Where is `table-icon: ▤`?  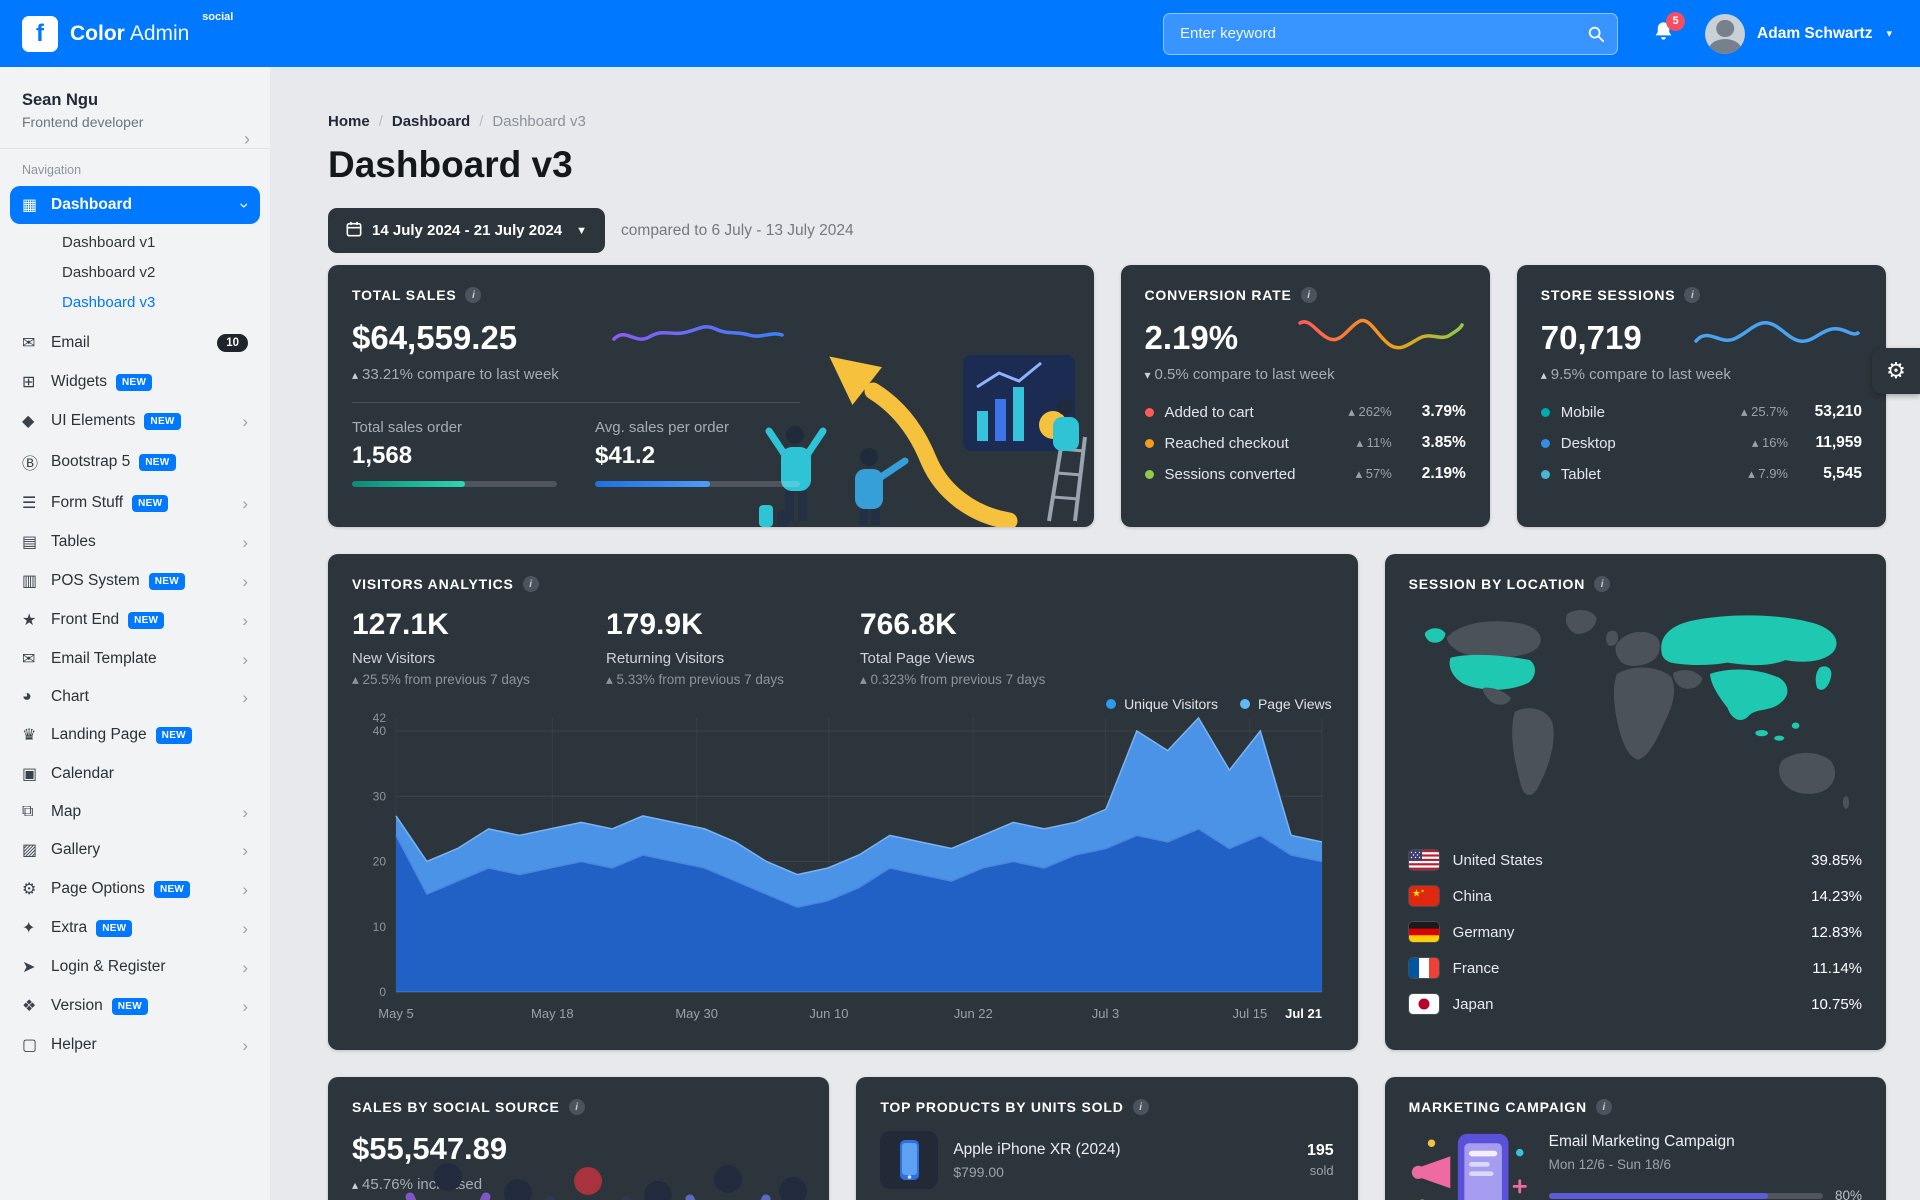 table-icon: ▤ is located at coordinates (30, 542).